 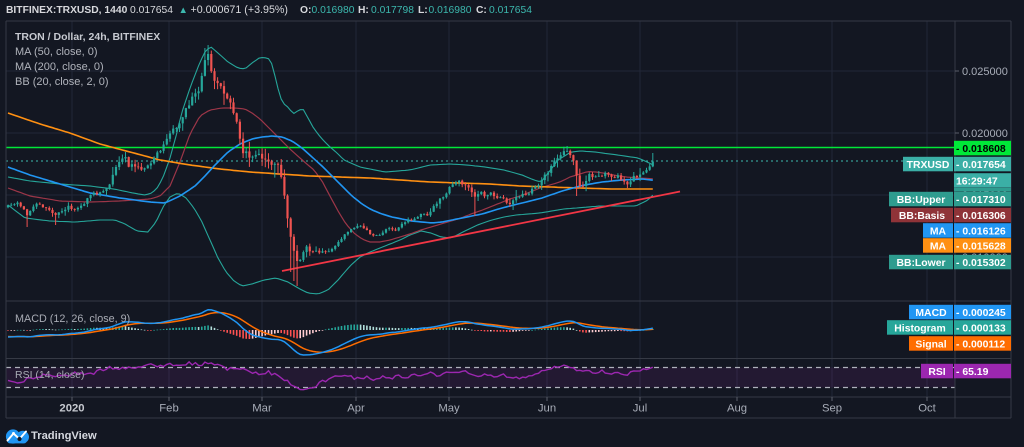 What do you see at coordinates (262, 409) in the screenshot?
I see `svg-text: Mar` at bounding box center [262, 409].